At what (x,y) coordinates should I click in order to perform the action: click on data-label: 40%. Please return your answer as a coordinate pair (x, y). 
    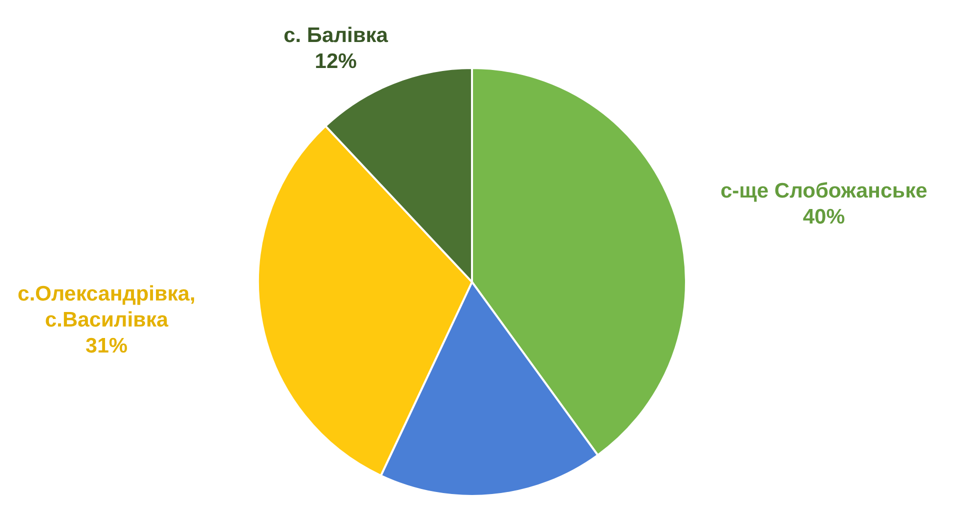
    Looking at the image, I should click on (824, 216).